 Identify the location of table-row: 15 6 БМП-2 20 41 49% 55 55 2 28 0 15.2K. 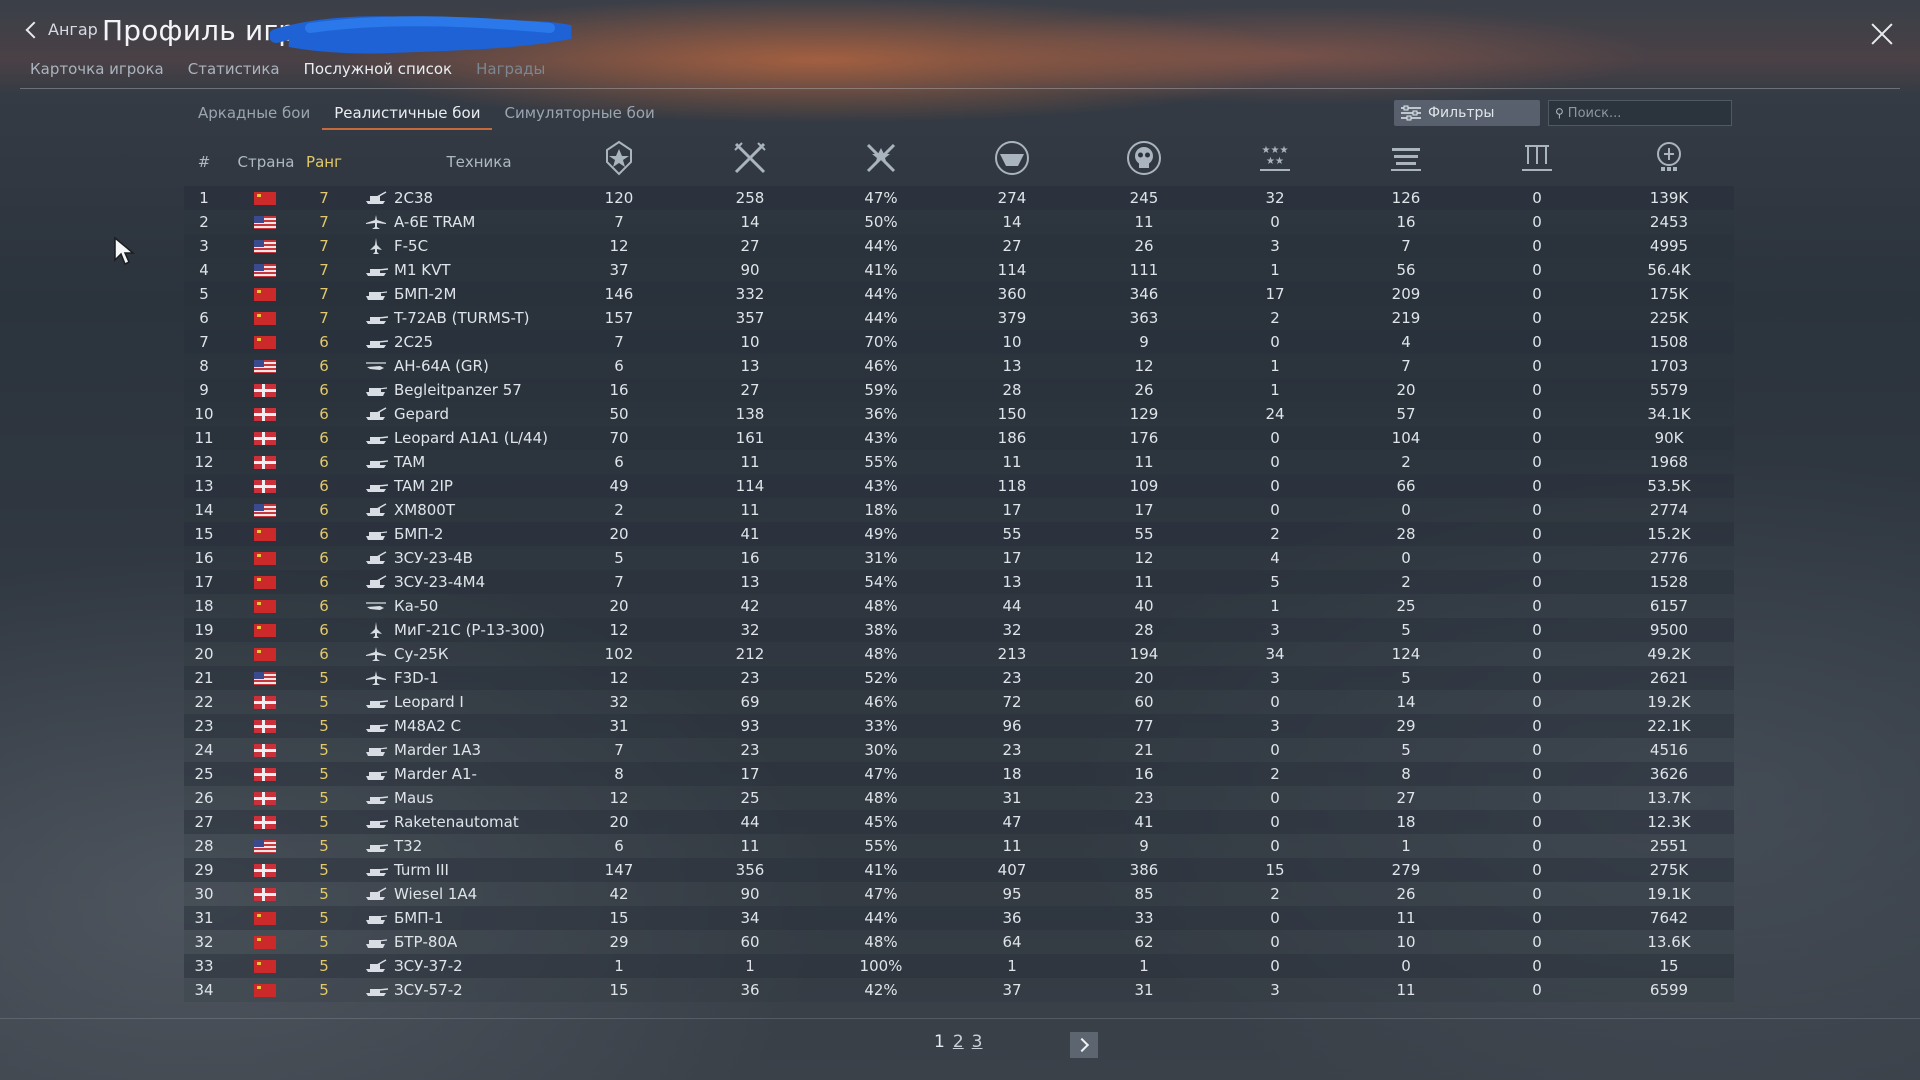
(959, 534).